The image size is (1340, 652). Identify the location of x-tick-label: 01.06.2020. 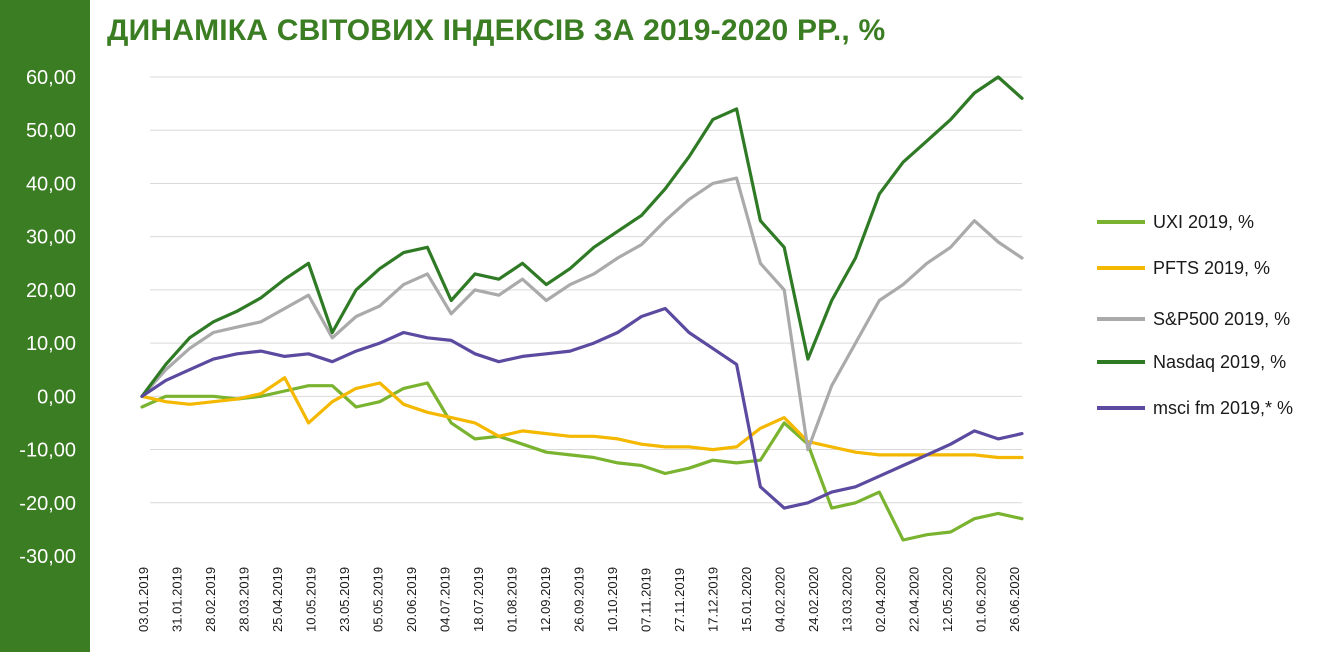
(981, 599).